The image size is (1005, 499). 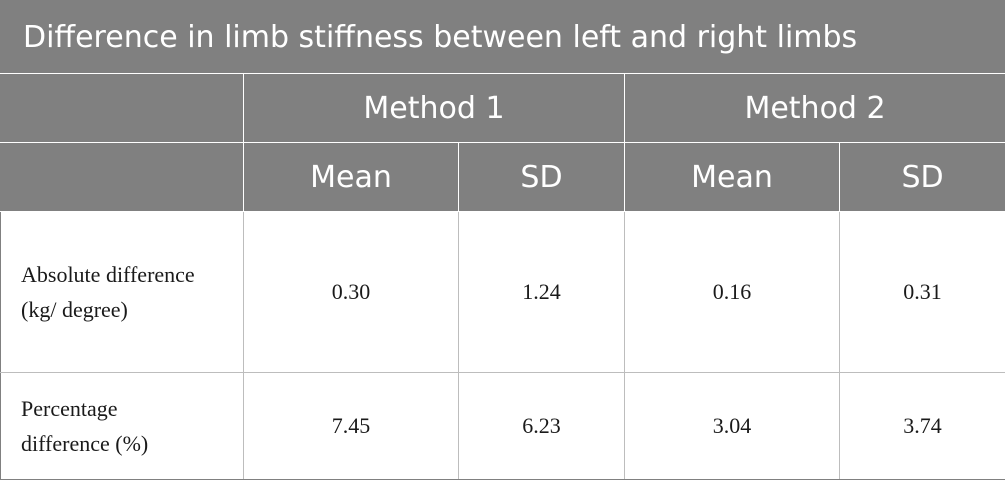 I want to click on row-label-percentage-difference: Percentage difference (%), so click(x=122, y=426).